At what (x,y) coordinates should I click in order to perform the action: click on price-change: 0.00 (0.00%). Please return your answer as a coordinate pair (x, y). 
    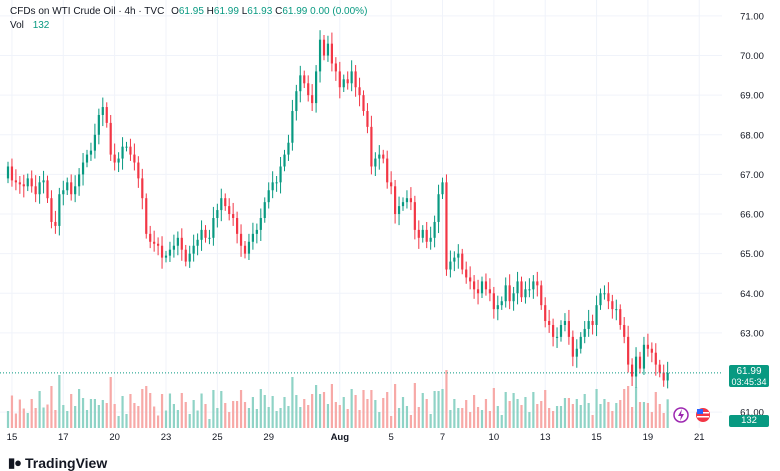
    Looking at the image, I should click on (339, 11).